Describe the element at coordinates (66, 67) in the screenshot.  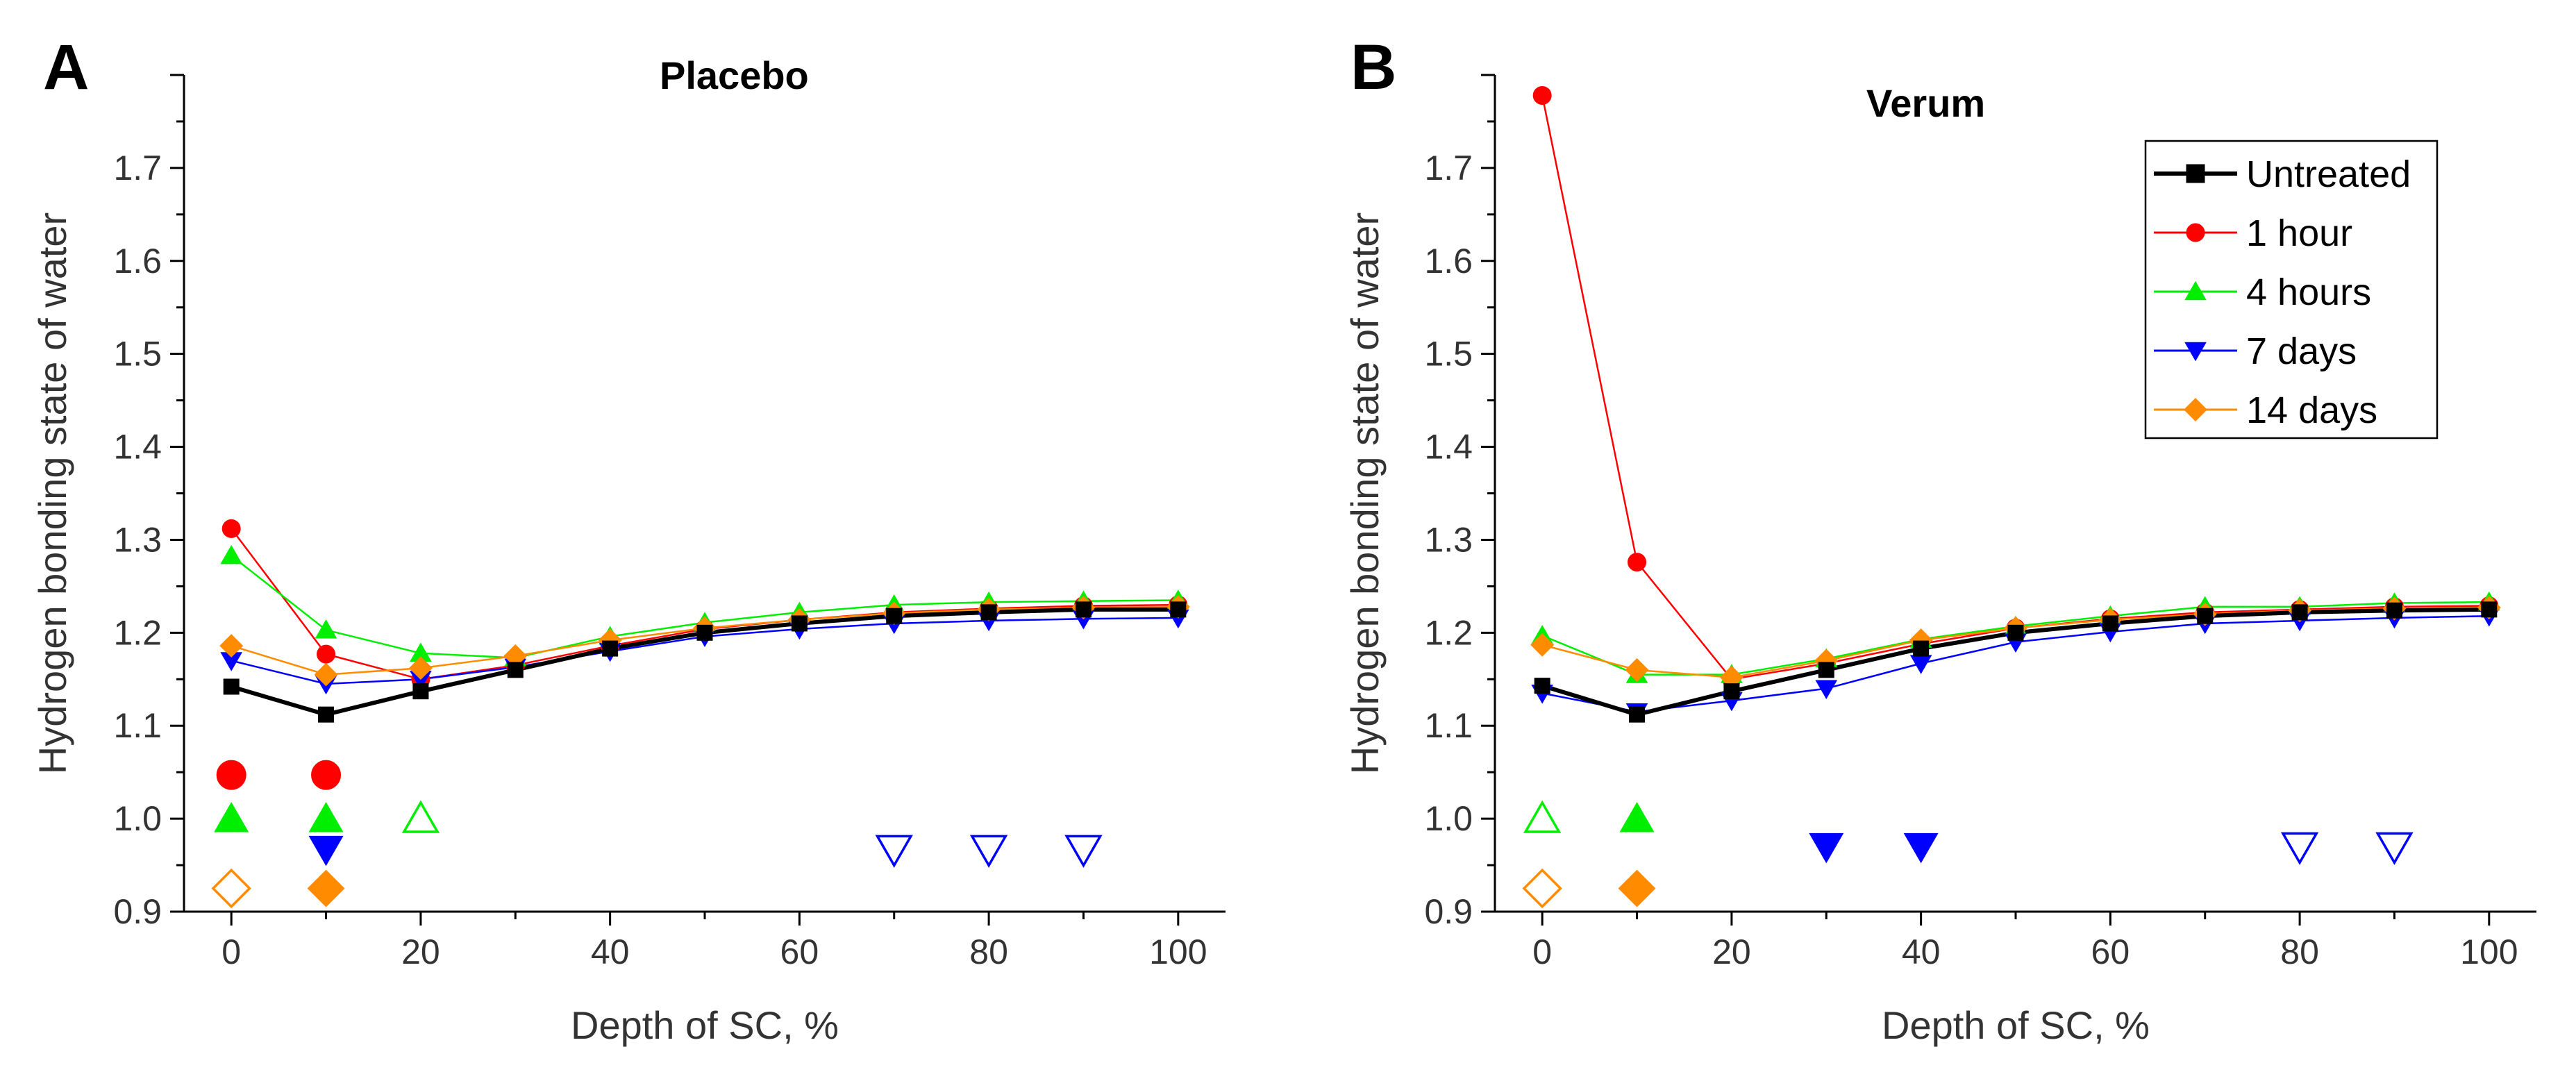
I see `panel-label: A` at that location.